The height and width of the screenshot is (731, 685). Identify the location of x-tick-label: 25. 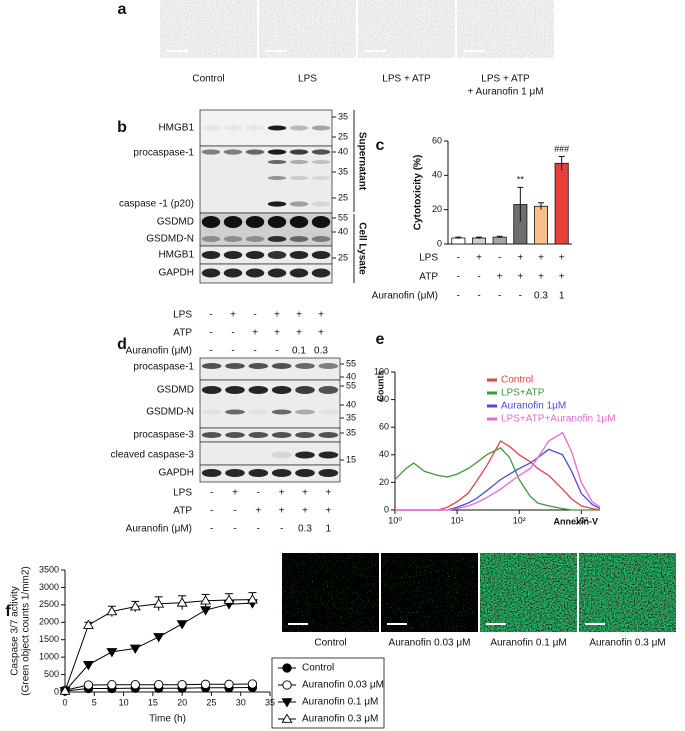
(211, 702).